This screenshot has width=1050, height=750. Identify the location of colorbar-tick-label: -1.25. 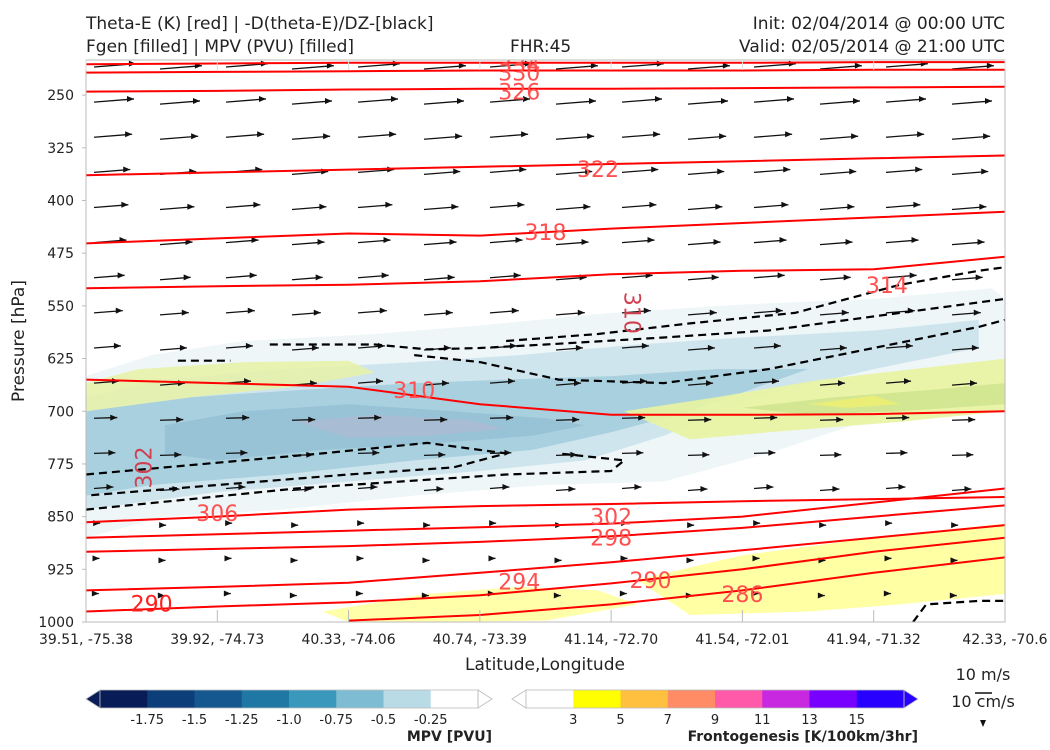
(242, 720).